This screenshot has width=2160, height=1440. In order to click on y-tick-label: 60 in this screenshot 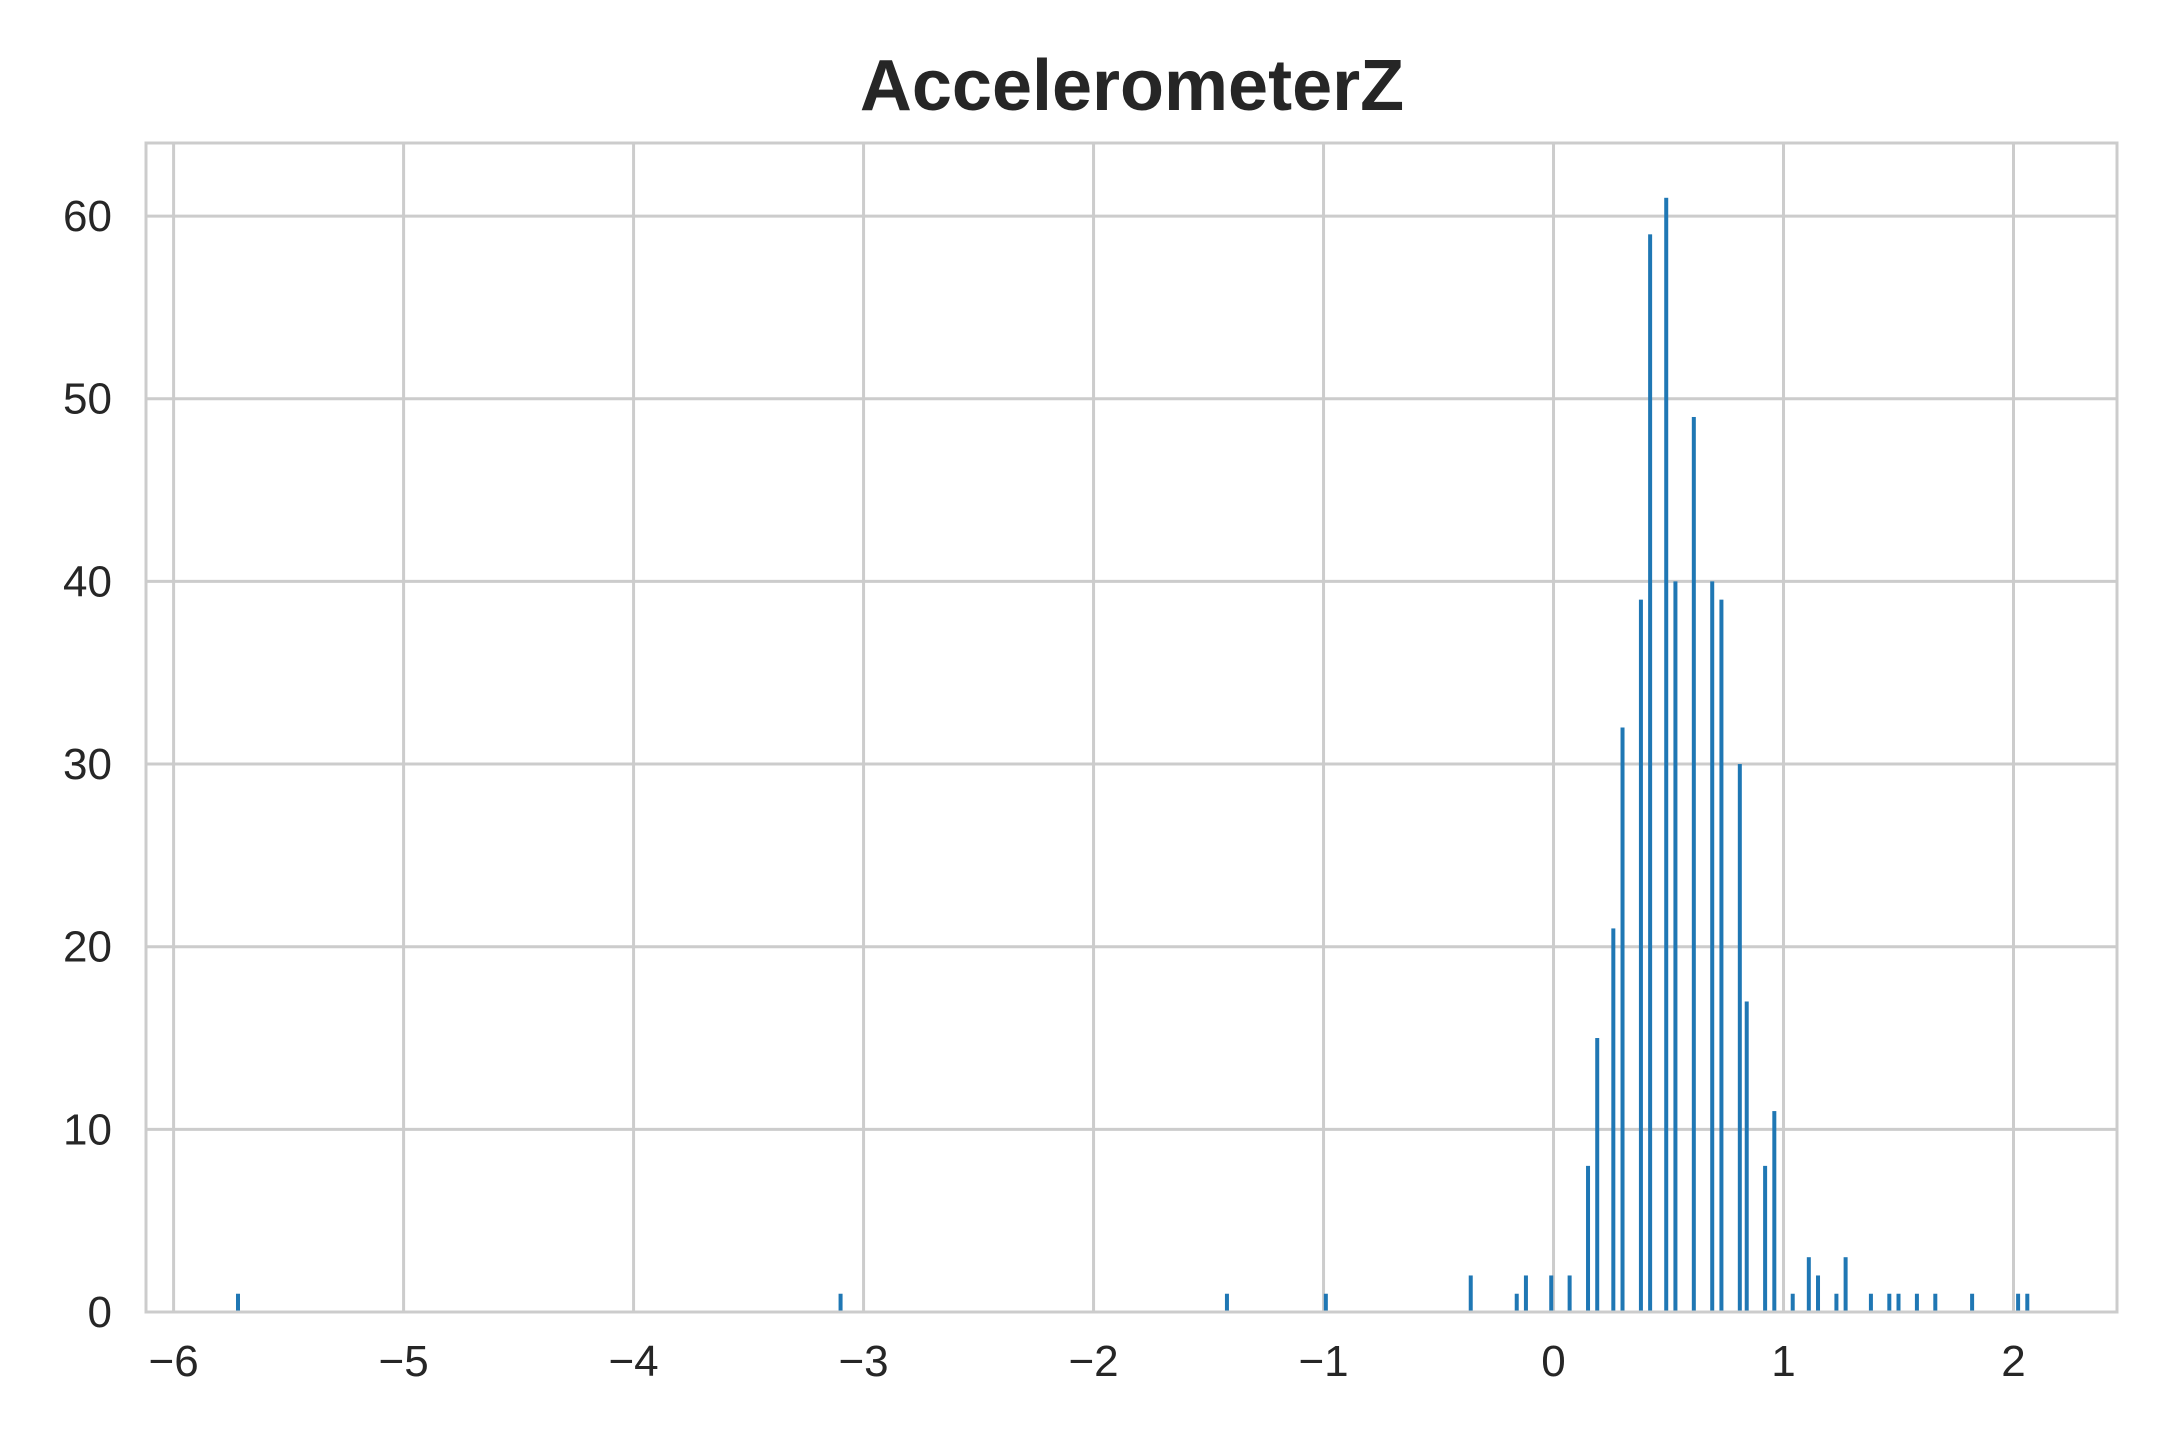, I will do `click(87, 216)`.